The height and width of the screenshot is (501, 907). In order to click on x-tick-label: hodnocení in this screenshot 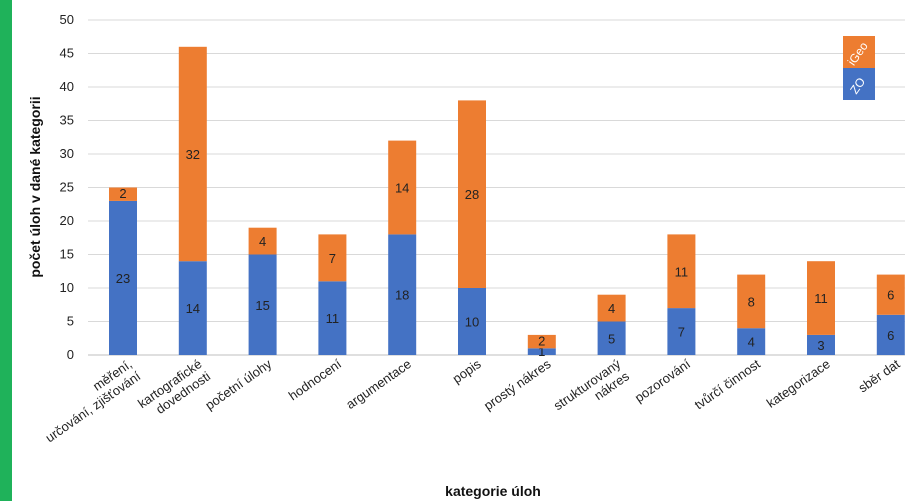, I will do `click(315, 379)`.